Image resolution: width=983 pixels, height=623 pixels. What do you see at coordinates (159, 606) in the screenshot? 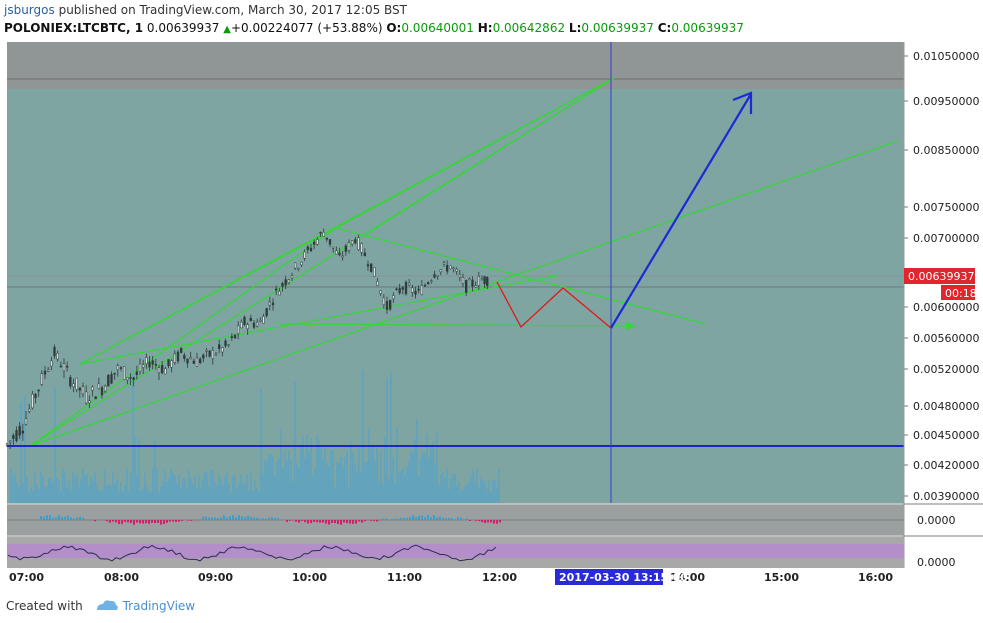
I see `tradingview-link: TradingView` at bounding box center [159, 606].